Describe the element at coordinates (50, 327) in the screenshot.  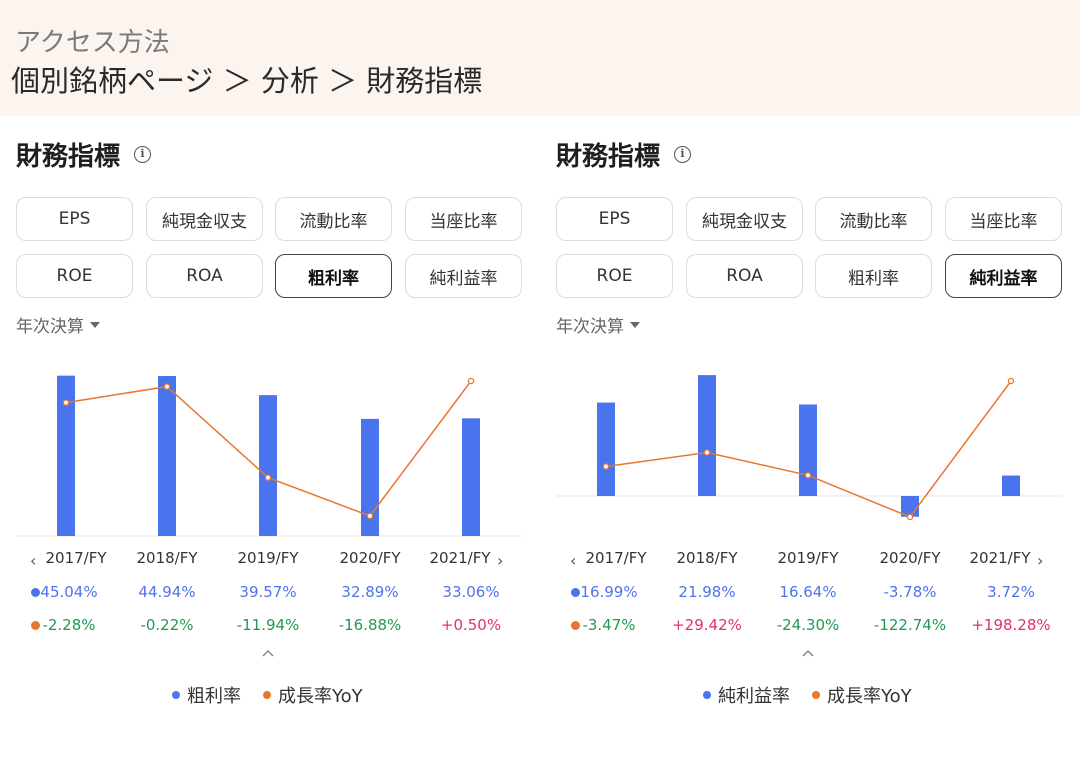
I see `period-label: 年次決算` at that location.